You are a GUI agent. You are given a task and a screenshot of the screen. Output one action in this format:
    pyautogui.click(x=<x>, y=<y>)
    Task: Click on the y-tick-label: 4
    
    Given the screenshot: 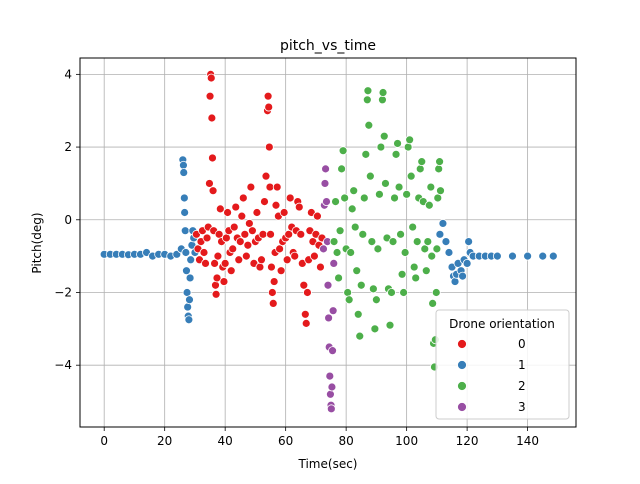 What is the action you would take?
    pyautogui.click(x=68, y=74)
    